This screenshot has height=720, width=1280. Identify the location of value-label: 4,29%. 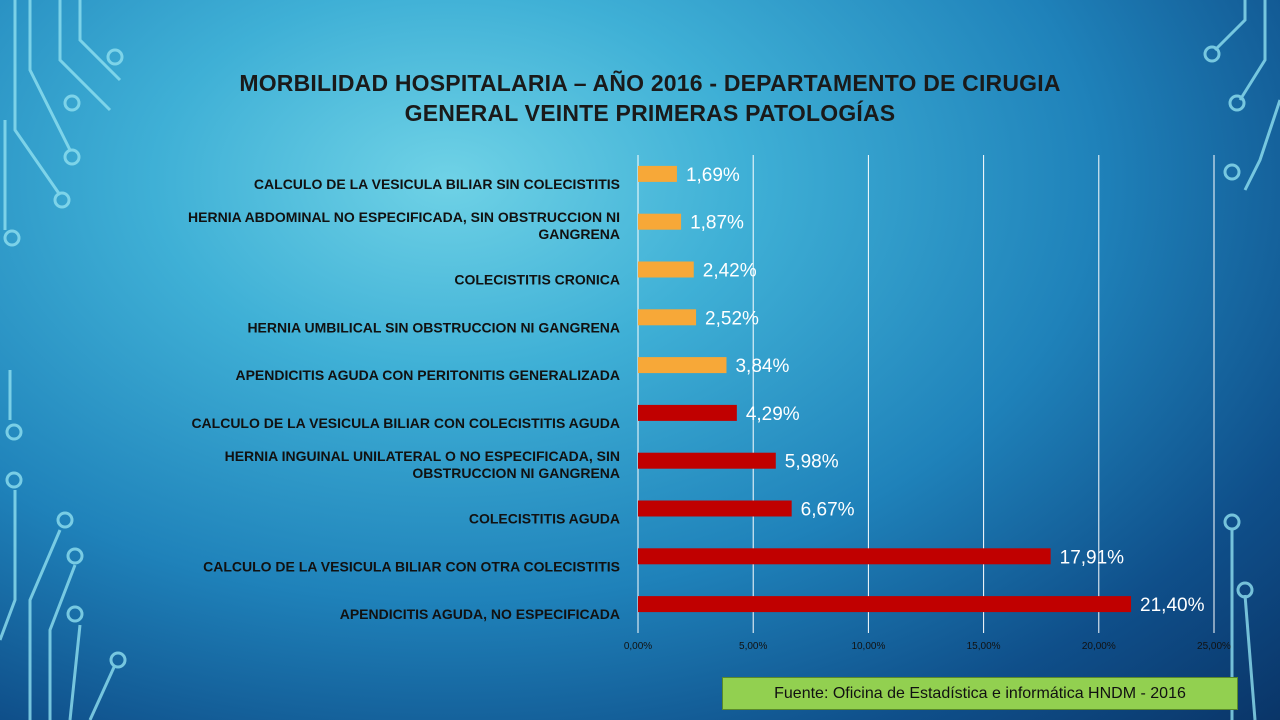
(773, 414).